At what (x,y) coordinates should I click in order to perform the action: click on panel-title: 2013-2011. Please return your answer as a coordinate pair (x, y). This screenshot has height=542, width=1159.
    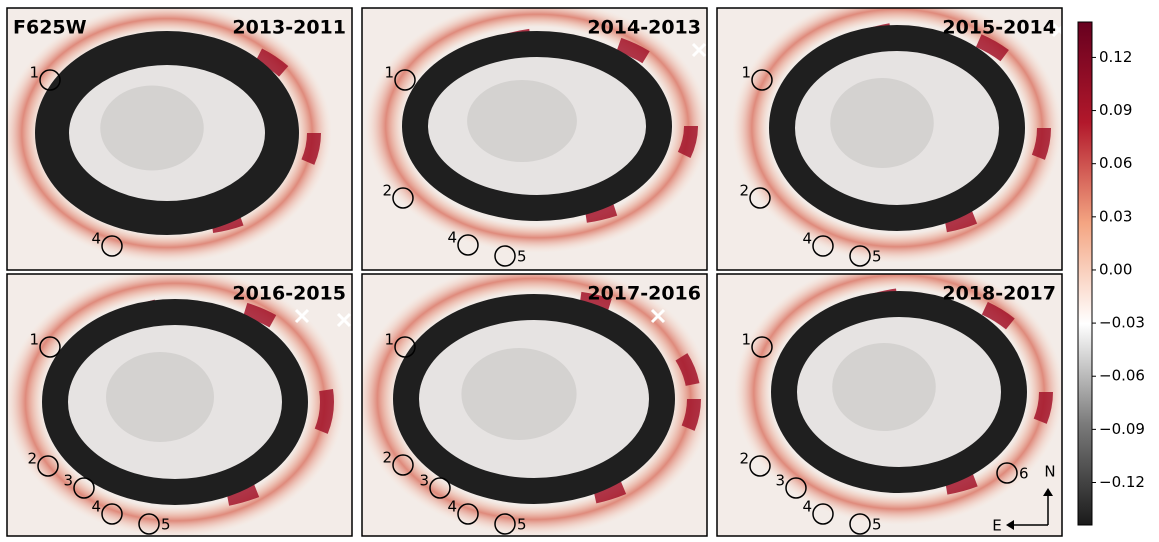
    Looking at the image, I should click on (289, 28).